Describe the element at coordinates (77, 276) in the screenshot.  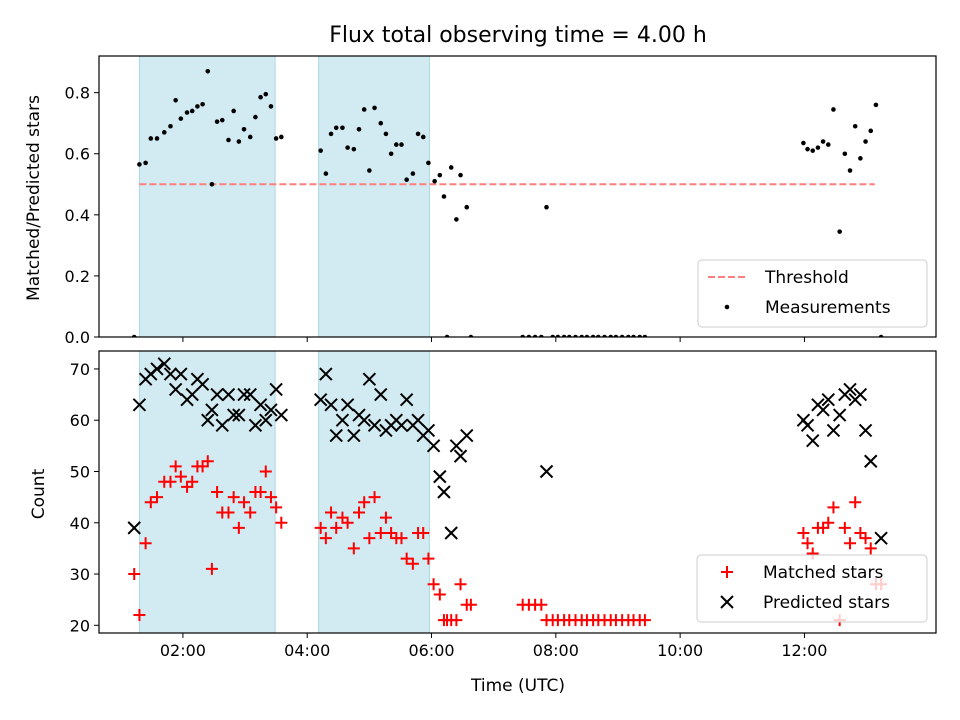
I see `top-y-tick-label: 0.2` at that location.